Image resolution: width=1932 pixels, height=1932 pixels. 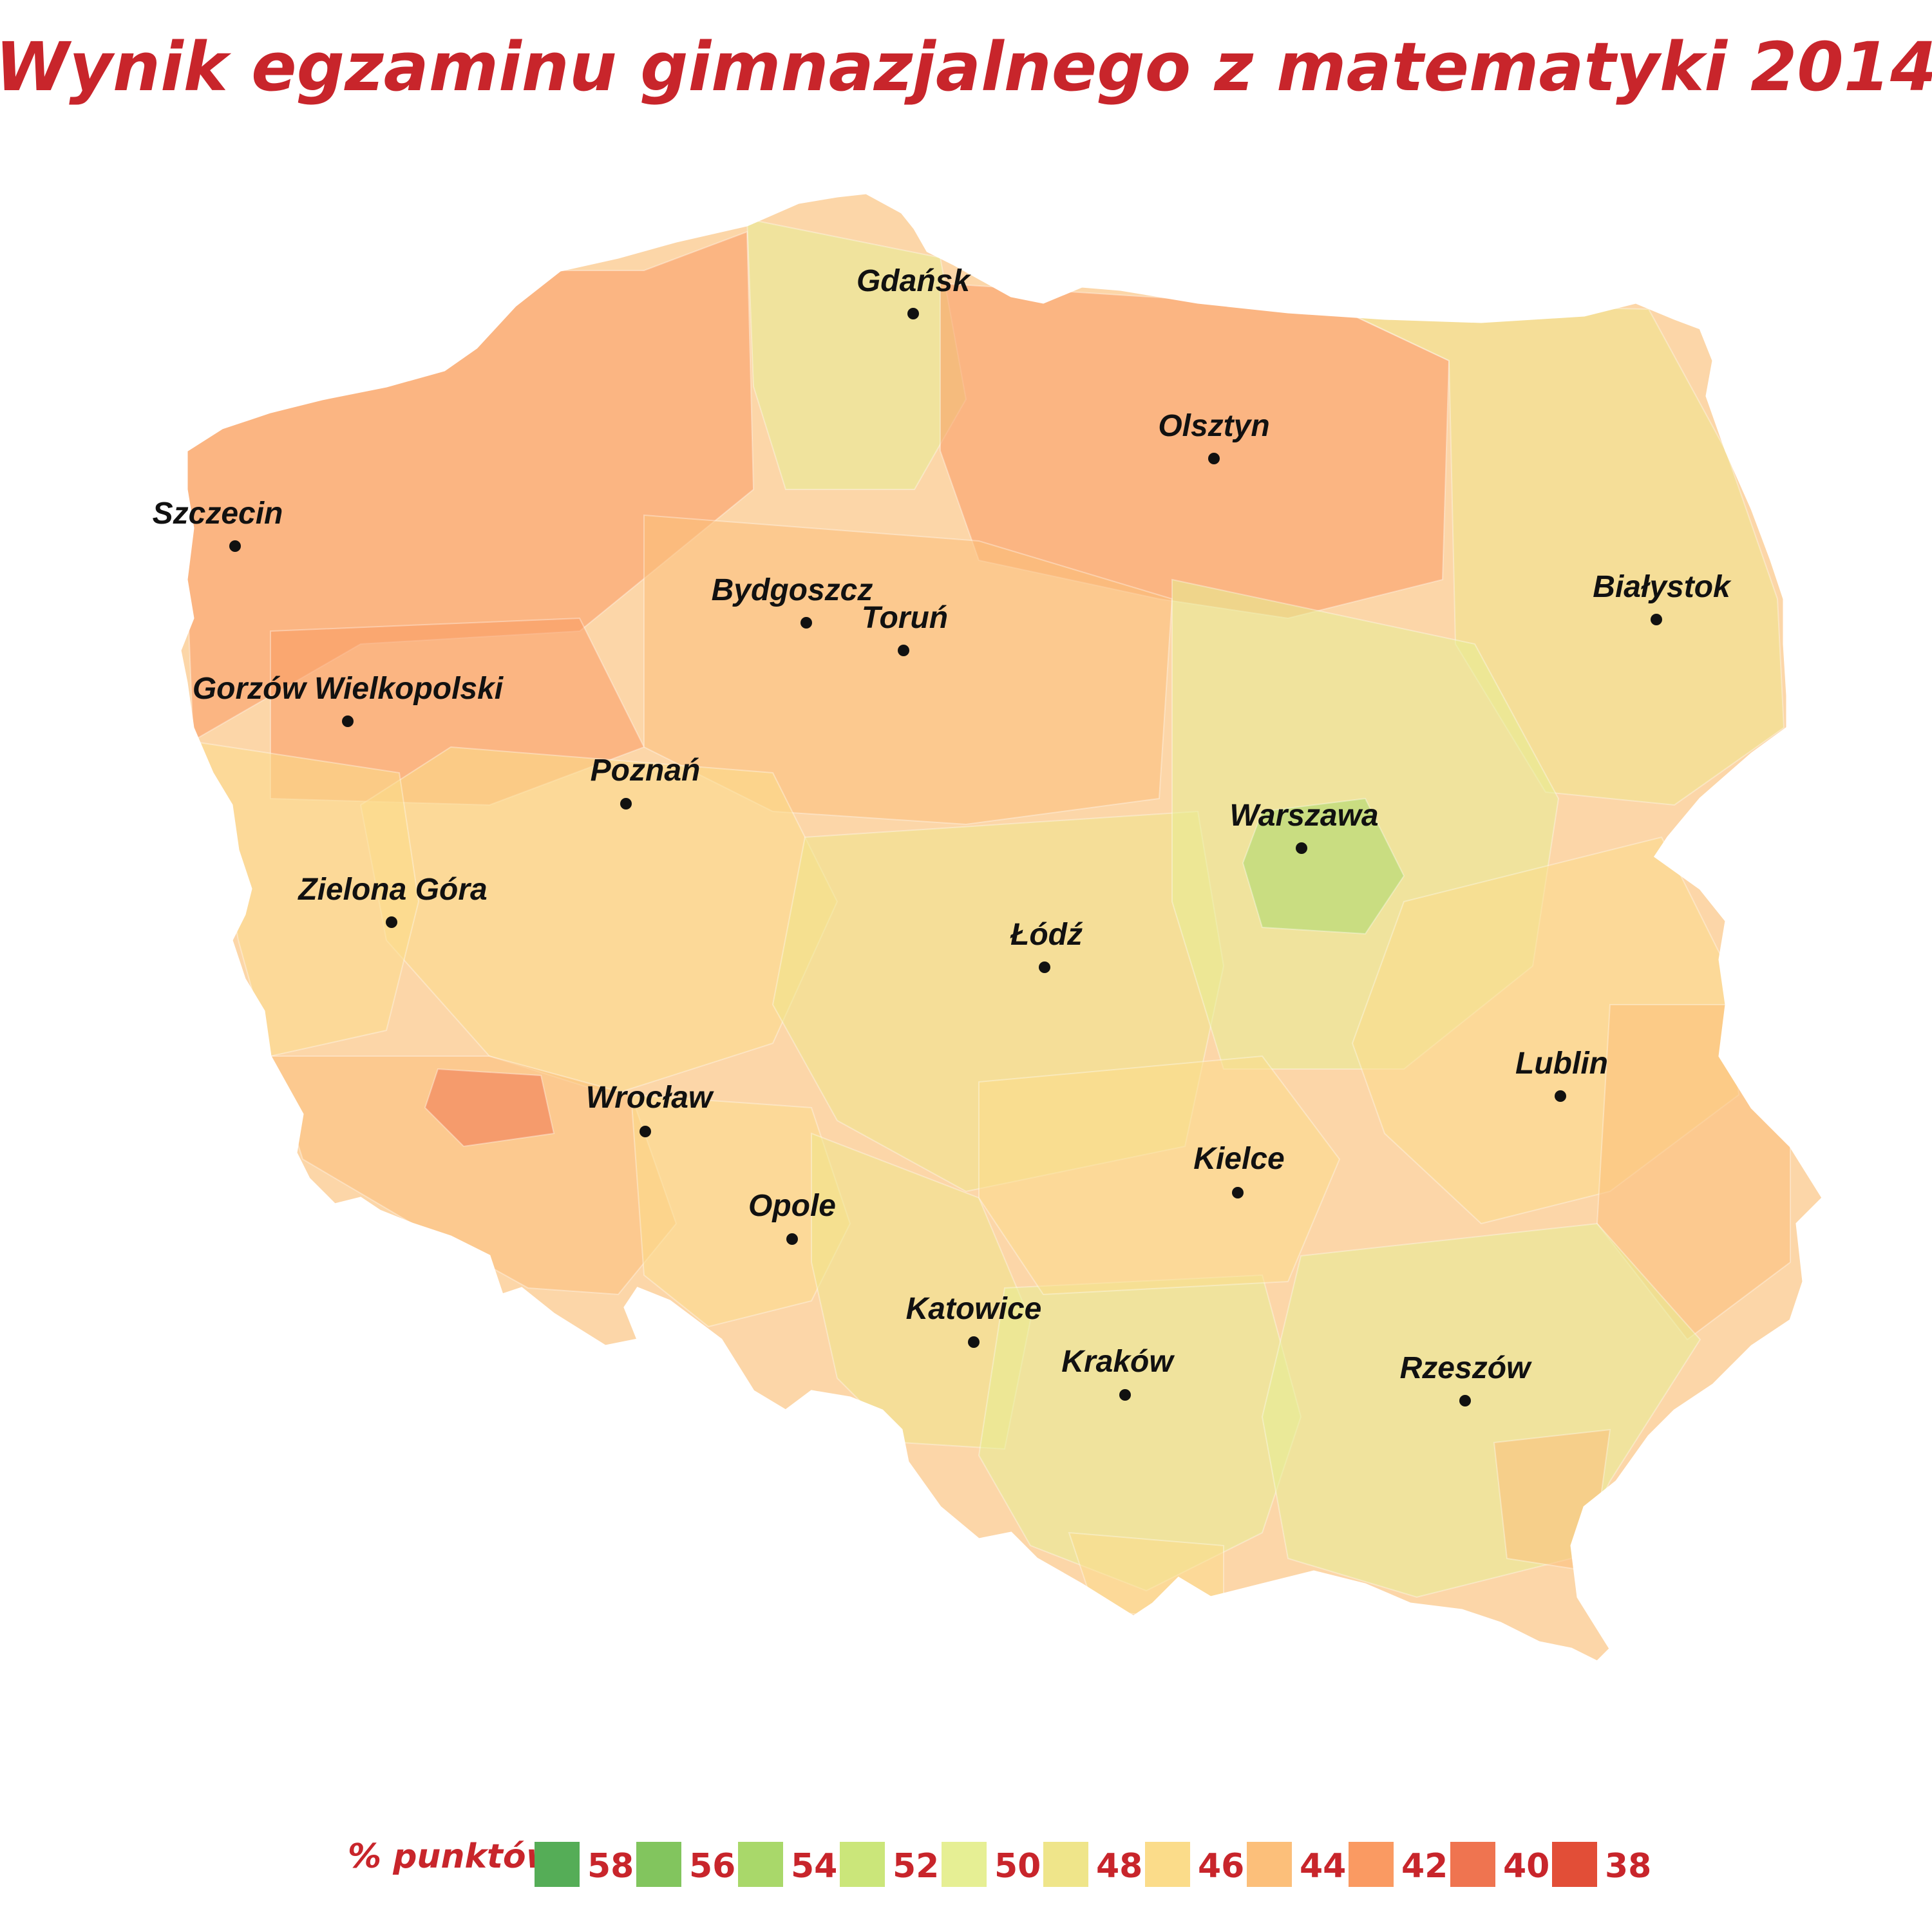 What do you see at coordinates (1119, 1867) in the screenshot?
I see `legend-value: 48` at bounding box center [1119, 1867].